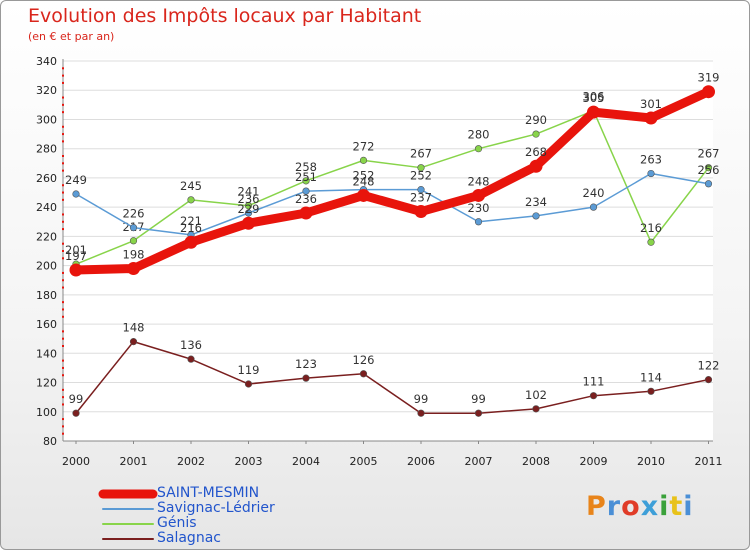  Describe the element at coordinates (191, 221) in the screenshot. I see `data-label-savignac-l-drier: 221` at that location.